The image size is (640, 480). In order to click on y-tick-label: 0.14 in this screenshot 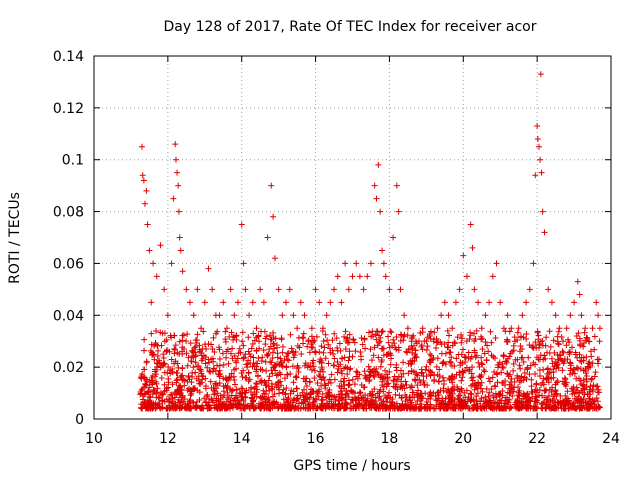, I will do `click(68, 57)`.